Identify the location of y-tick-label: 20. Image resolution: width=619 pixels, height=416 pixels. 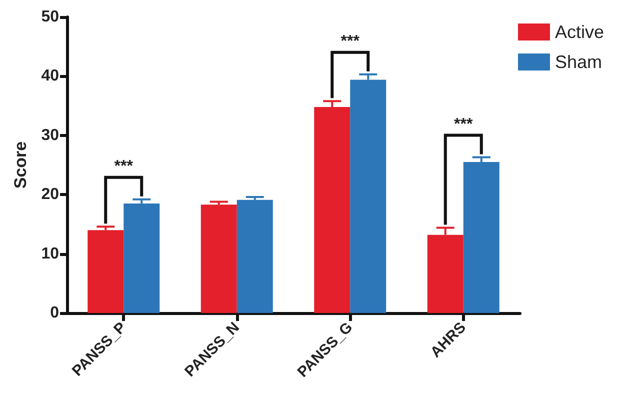
(50, 195).